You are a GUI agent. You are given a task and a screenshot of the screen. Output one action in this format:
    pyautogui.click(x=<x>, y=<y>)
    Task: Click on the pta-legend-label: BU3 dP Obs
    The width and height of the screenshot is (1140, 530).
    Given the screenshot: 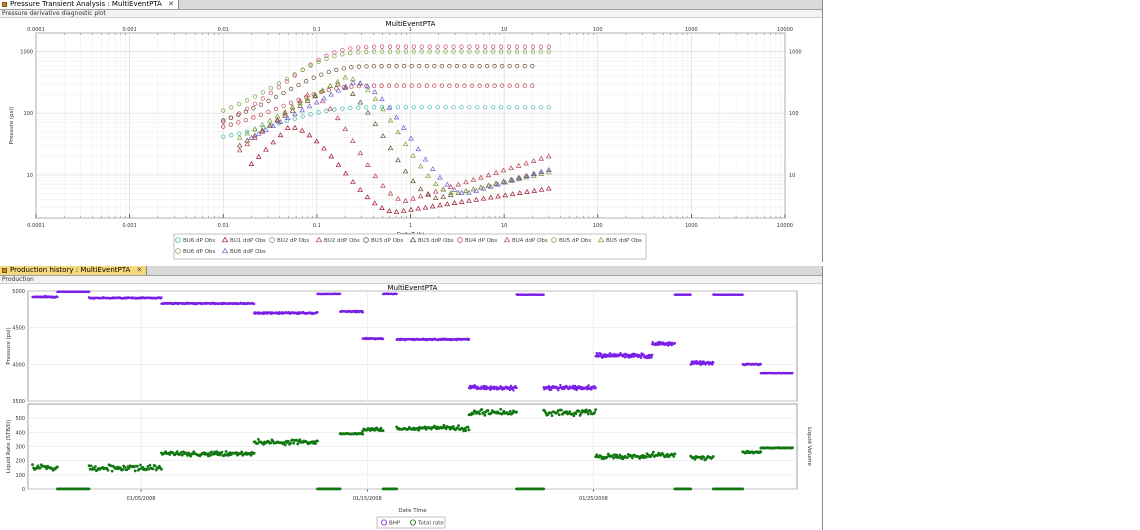 What is the action you would take?
    pyautogui.click(x=387, y=241)
    